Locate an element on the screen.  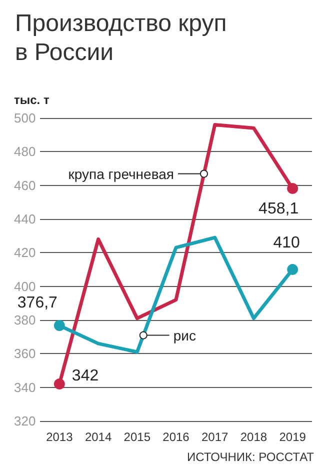
series-label: рис is located at coordinates (184, 335).